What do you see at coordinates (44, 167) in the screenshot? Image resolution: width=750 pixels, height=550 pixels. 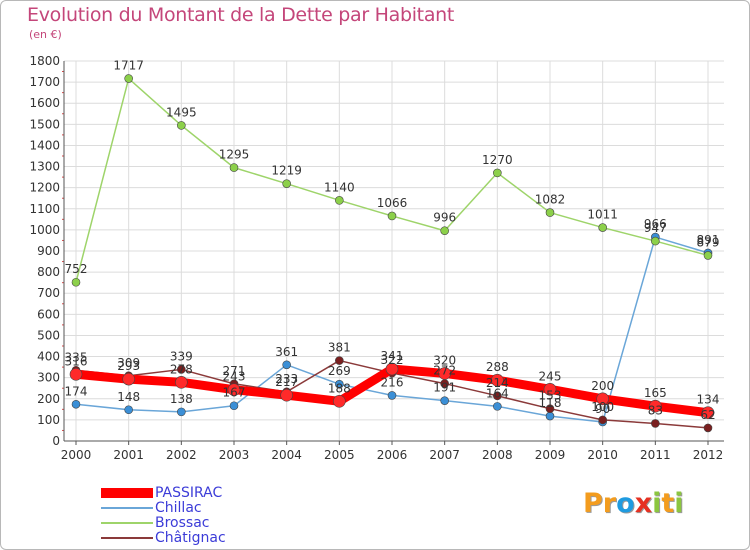 I see `y-tick-label: 1300` at bounding box center [44, 167].